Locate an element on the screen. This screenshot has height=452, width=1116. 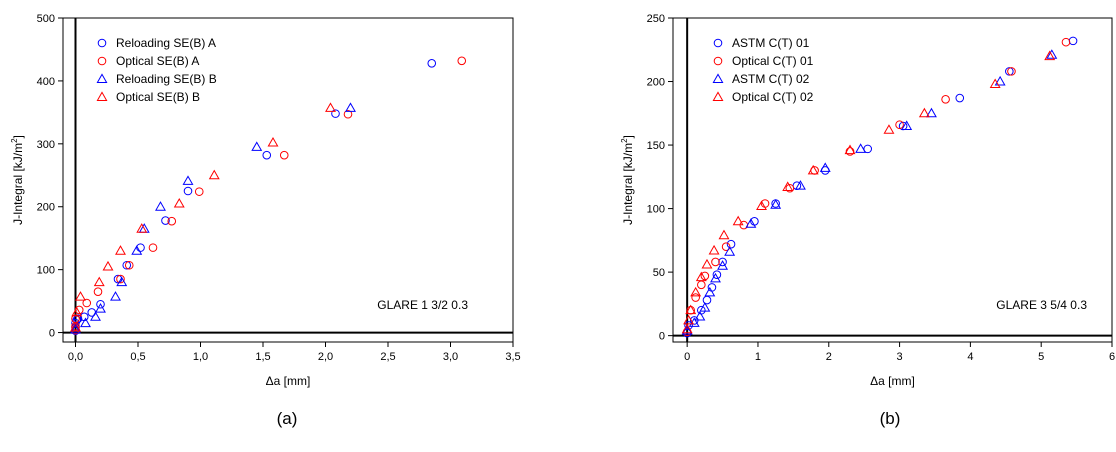
panel-caption: (a) is located at coordinates (287, 418).